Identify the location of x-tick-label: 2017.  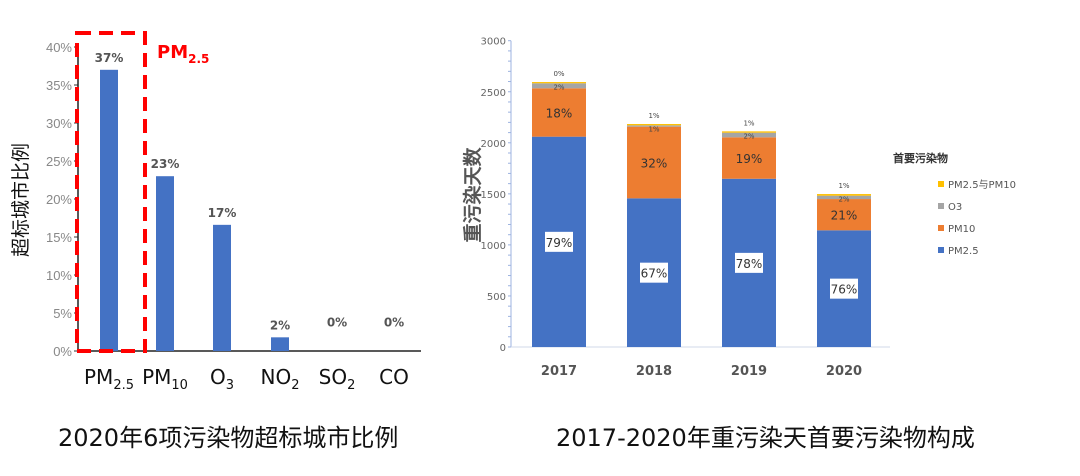
(559, 371).